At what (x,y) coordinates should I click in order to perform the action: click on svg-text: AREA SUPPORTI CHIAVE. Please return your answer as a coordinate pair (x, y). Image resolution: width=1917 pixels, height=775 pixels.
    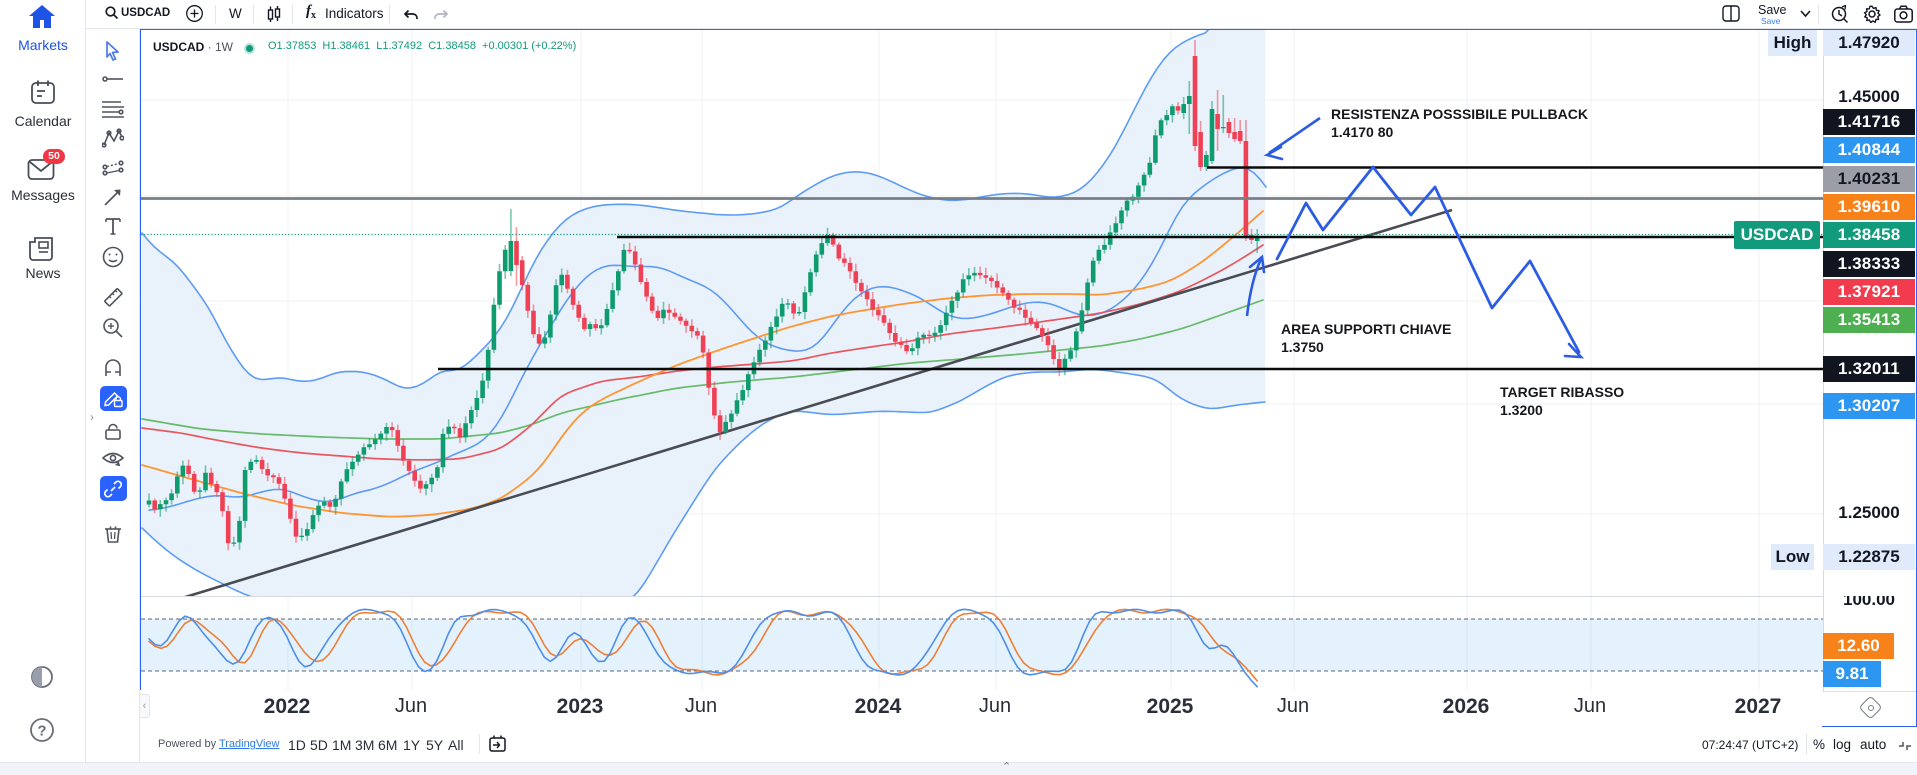
    Looking at the image, I should click on (1366, 329).